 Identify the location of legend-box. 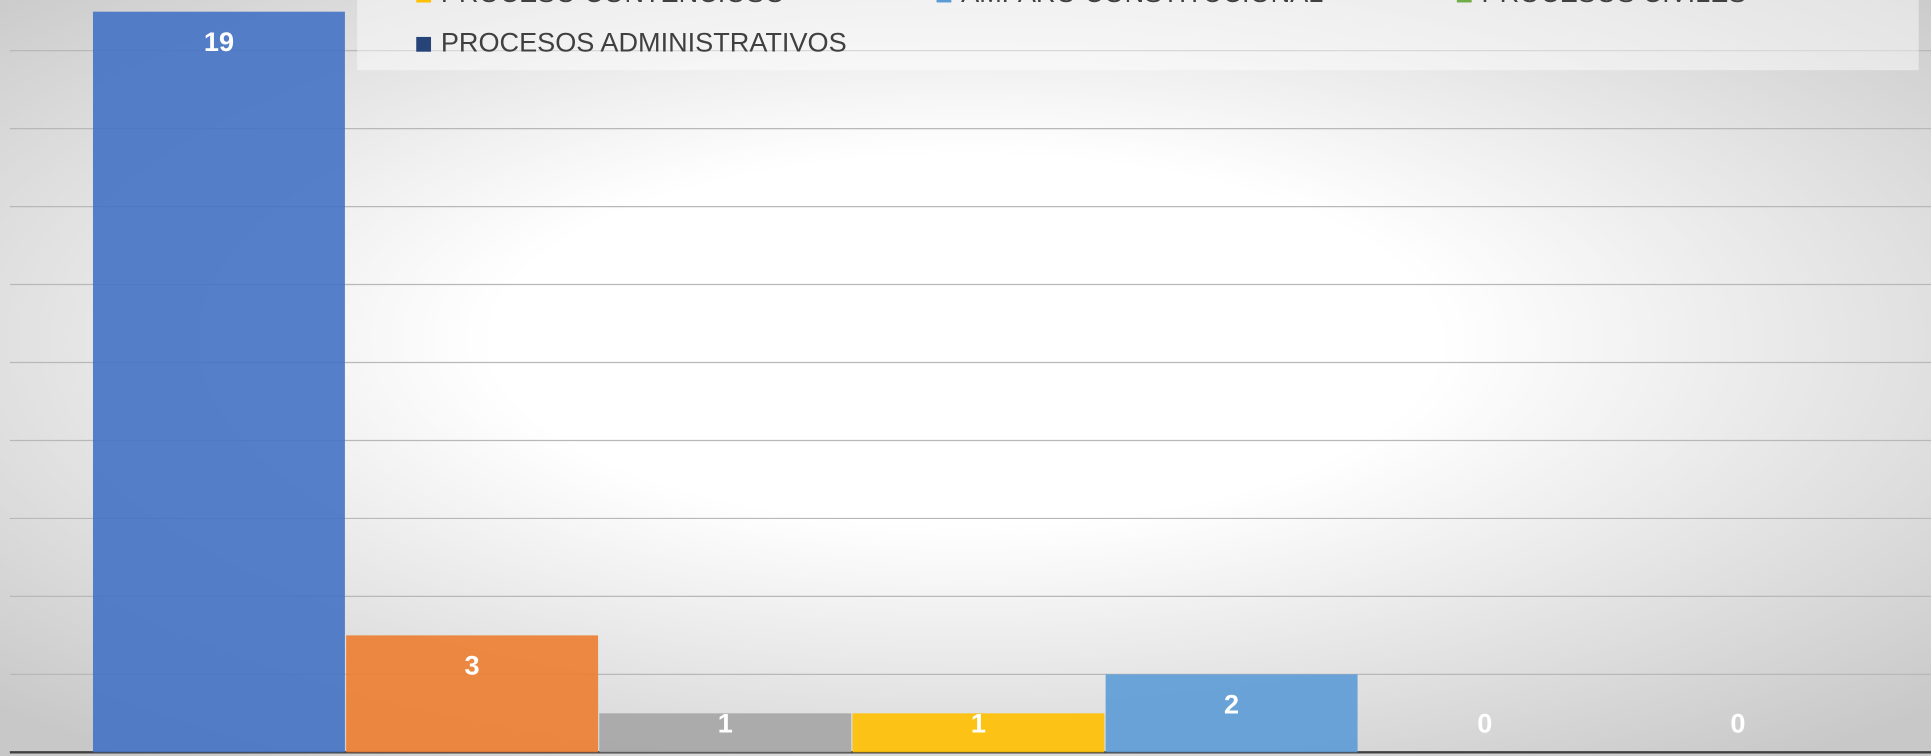
(1138, 35).